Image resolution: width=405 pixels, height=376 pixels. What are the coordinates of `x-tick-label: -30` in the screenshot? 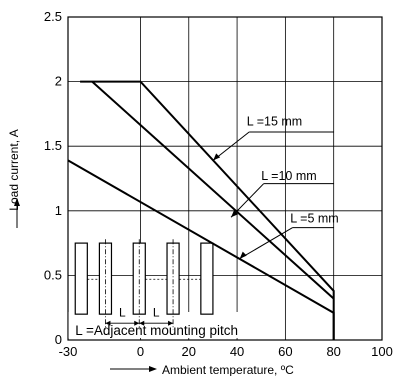 It's located at (68, 351).